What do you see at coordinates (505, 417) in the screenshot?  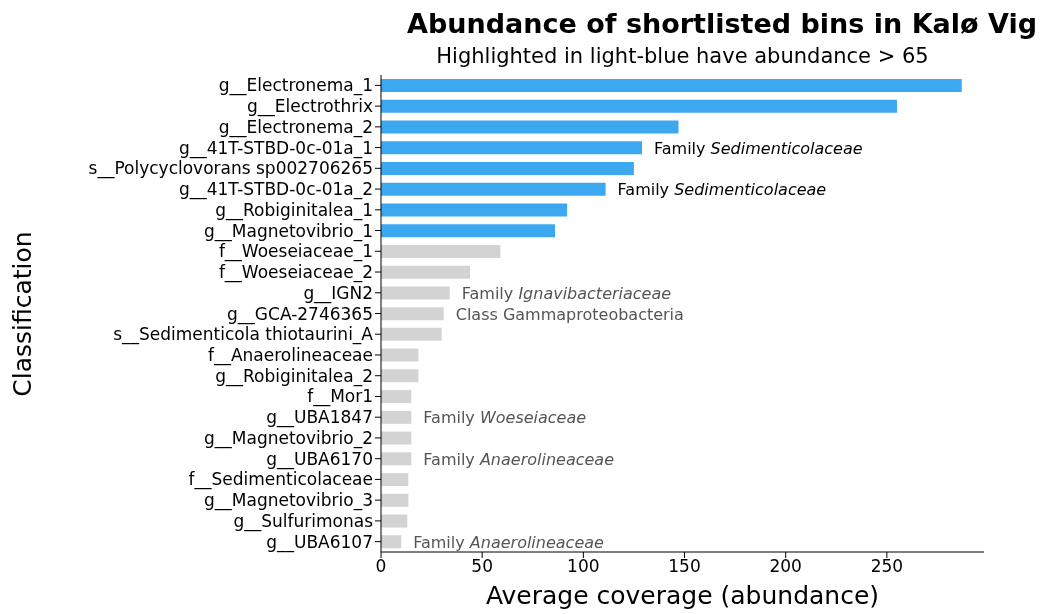 I see `annotation: Family Woeseiaceae` at bounding box center [505, 417].